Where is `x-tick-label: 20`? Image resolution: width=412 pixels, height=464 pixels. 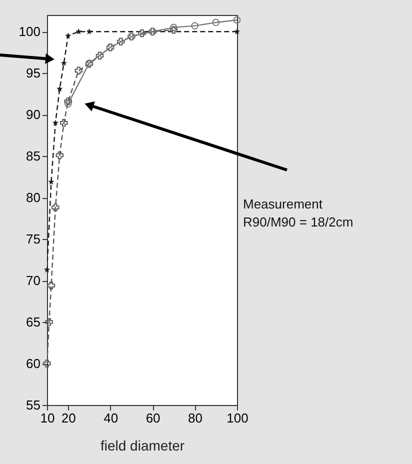
x-tick-label: 20 is located at coordinates (68, 418).